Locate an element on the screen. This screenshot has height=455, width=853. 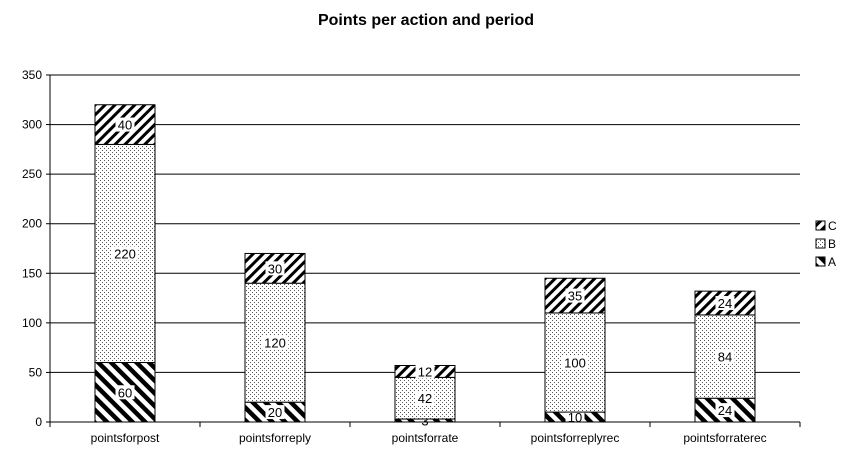
y-axis: 0 50 100 150 200 250 300 350 is located at coordinates (36, 248).